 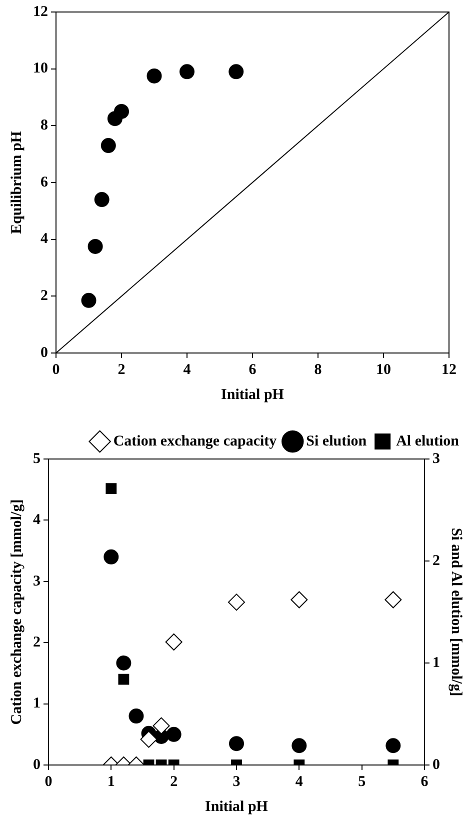 What do you see at coordinates (16, 182) in the screenshot?
I see `y-axis-title: Equilibrium pH` at bounding box center [16, 182].